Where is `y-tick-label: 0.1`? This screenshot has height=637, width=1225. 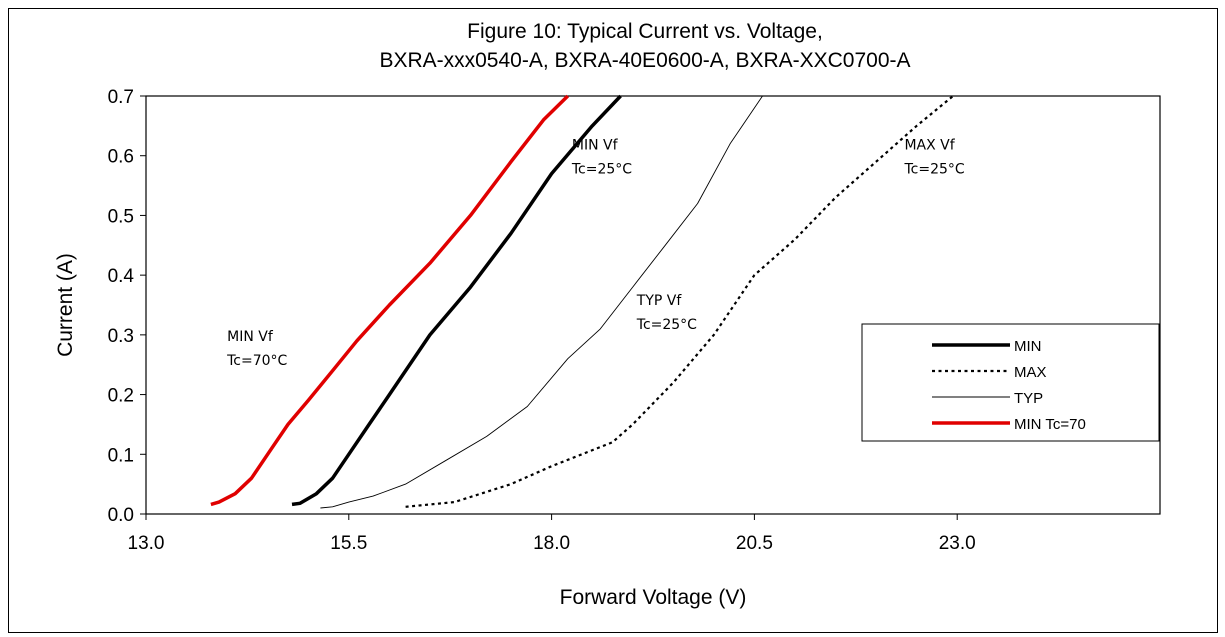 y-tick-label: 0.1 is located at coordinates (121, 455).